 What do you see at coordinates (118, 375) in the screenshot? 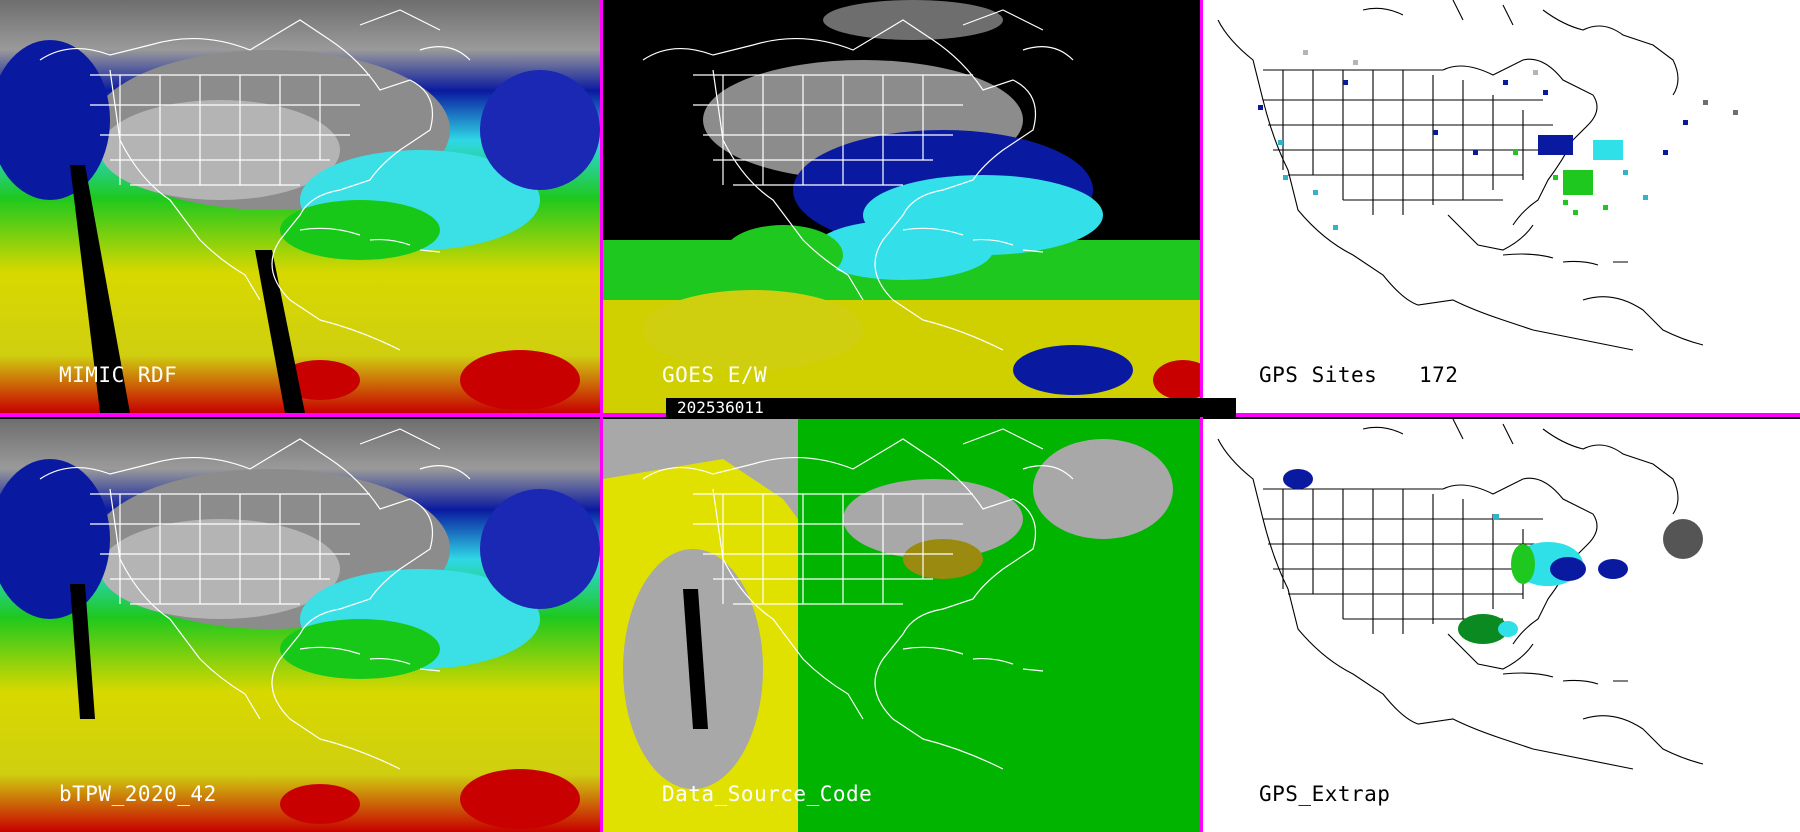
I see `panel-label: MIMIC RDF` at bounding box center [118, 375].